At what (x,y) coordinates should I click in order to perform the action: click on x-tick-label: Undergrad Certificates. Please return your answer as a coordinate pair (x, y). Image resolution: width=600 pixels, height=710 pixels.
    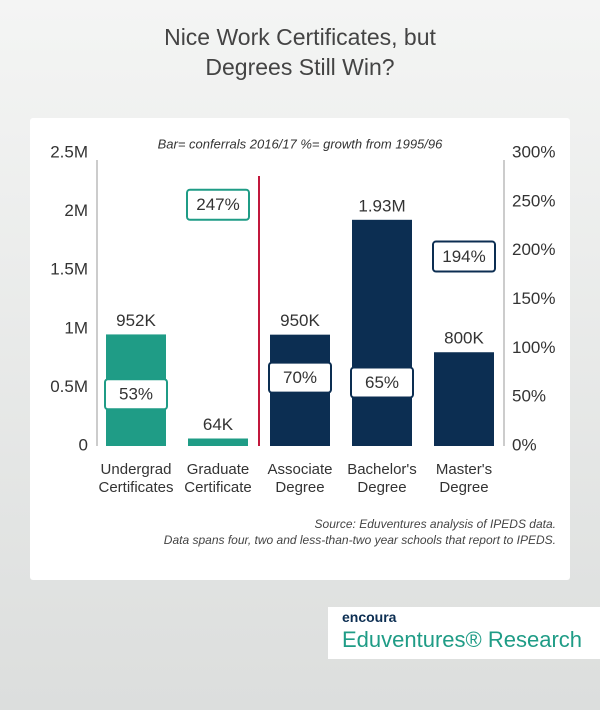
    Looking at the image, I should click on (136, 478).